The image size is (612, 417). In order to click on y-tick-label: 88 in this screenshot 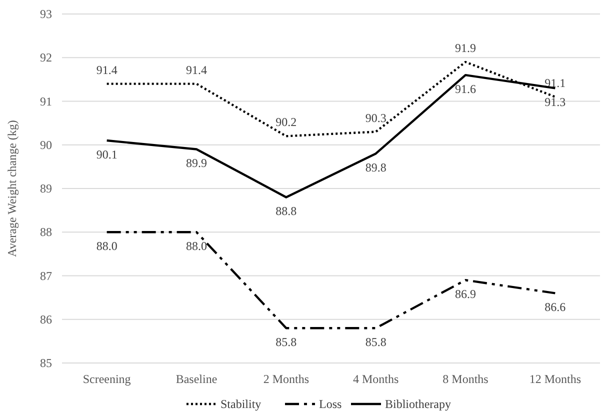, I will do `click(46, 232)`.